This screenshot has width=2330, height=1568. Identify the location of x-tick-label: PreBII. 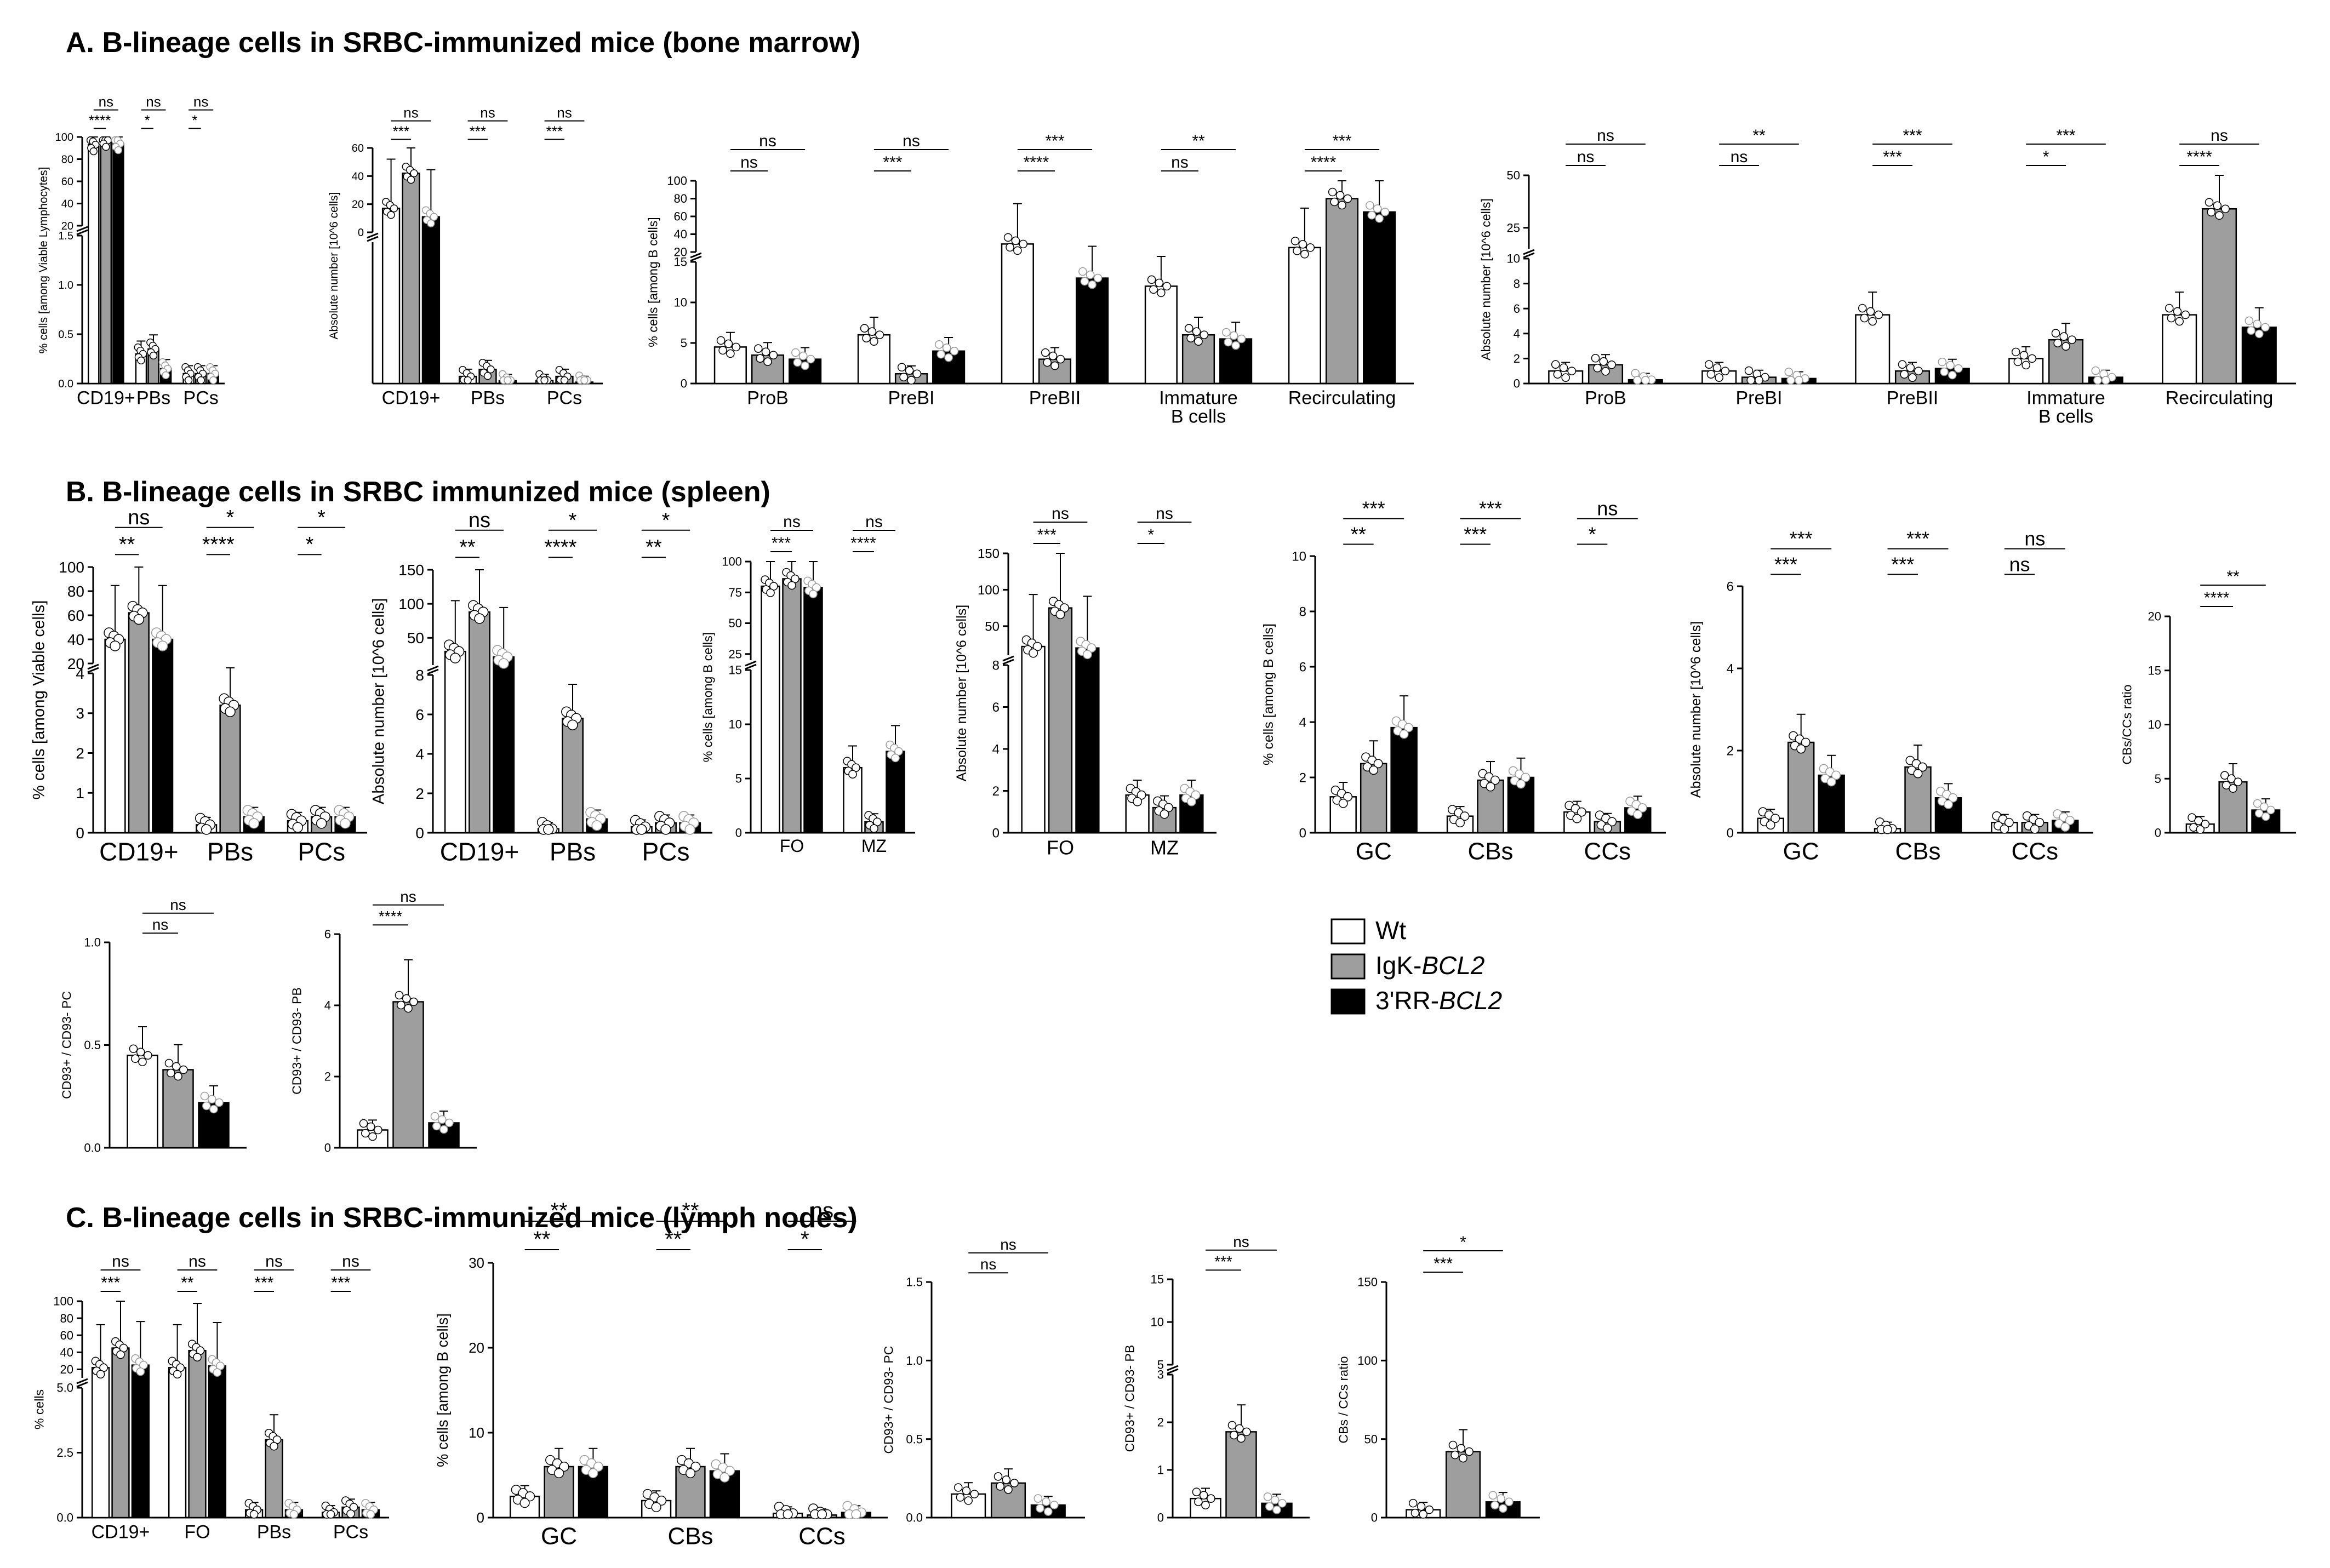
(1913, 397).